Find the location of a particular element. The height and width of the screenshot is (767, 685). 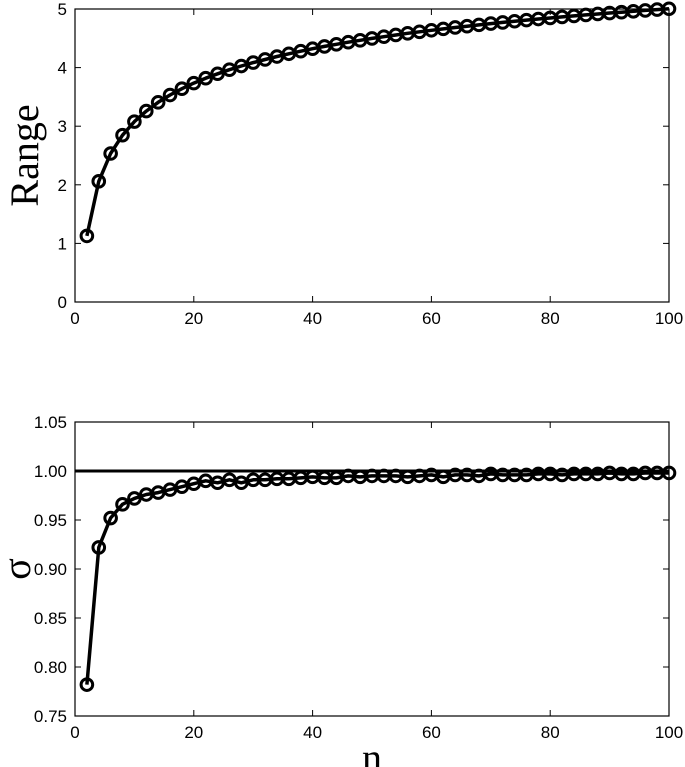

x-axis-label: n is located at coordinates (372, 751).